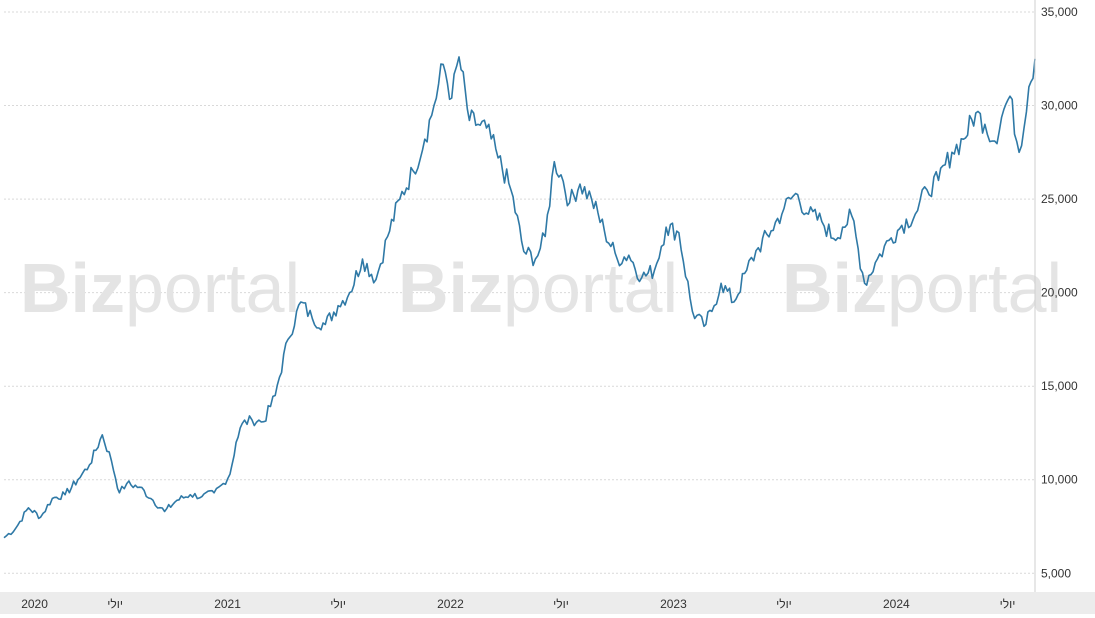  I want to click on x-tick-label: 2020, so click(34, 604).